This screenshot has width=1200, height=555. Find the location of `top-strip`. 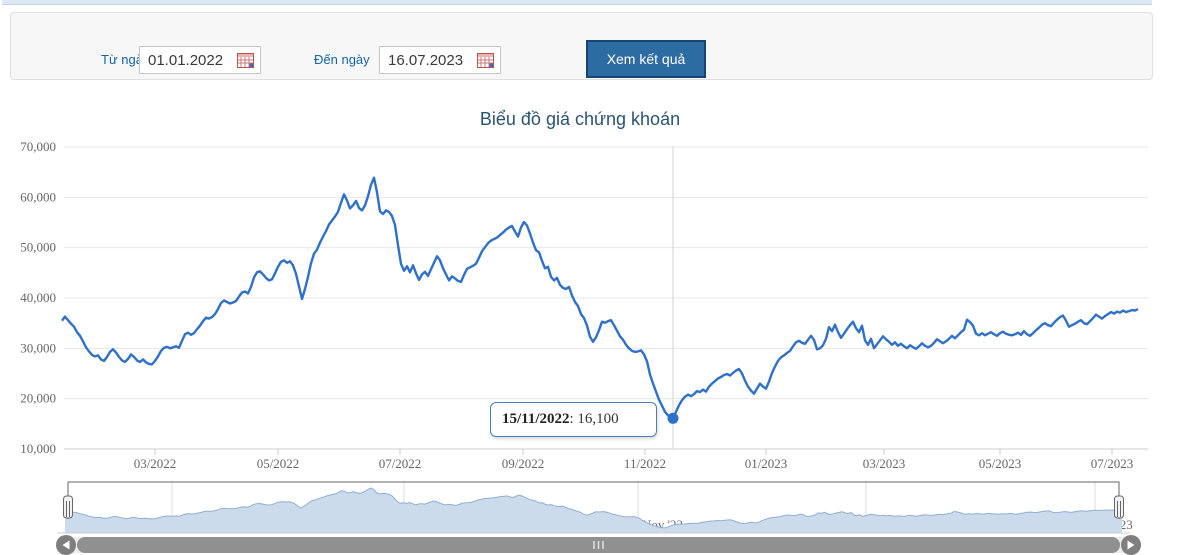

top-strip is located at coordinates (577, 2).